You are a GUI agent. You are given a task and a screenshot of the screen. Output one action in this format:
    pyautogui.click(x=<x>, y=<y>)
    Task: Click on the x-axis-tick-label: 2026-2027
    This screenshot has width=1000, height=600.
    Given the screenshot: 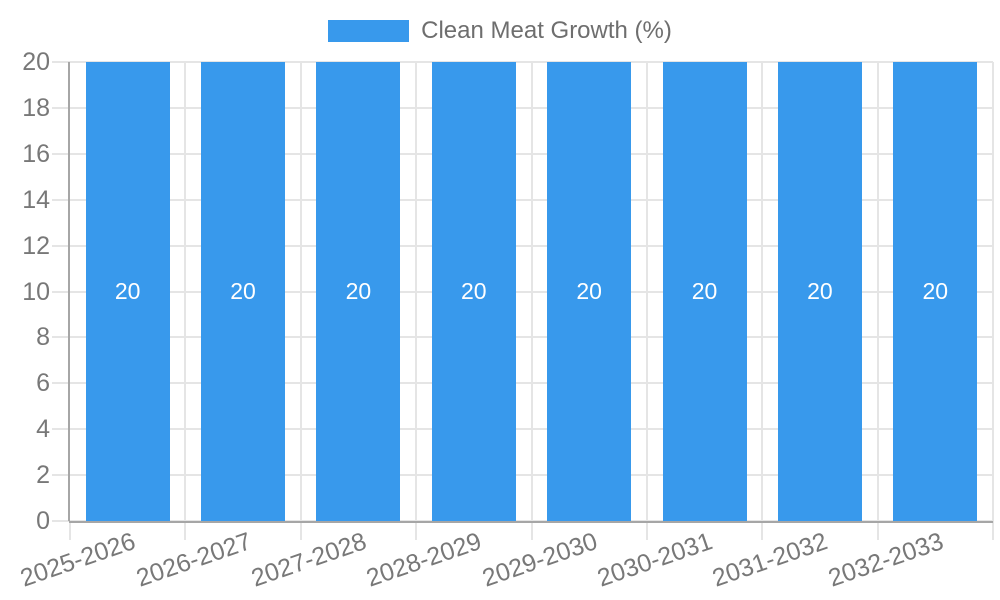 What is the action you would take?
    pyautogui.click(x=193, y=560)
    